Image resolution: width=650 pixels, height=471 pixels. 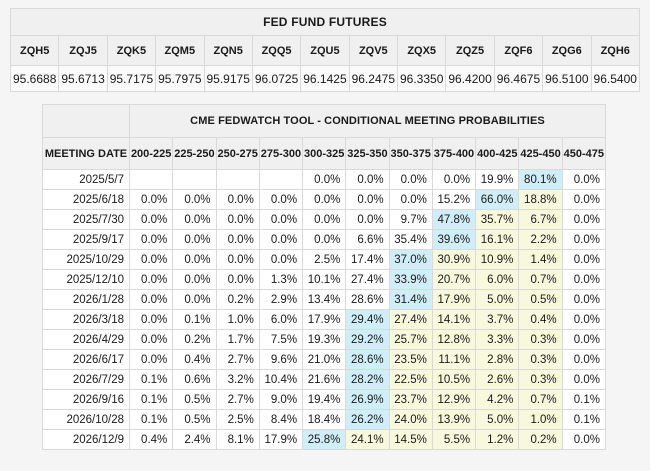 What do you see at coordinates (518, 78) in the screenshot?
I see `futures-price-cell-zqf6: 96.4675` at bounding box center [518, 78].